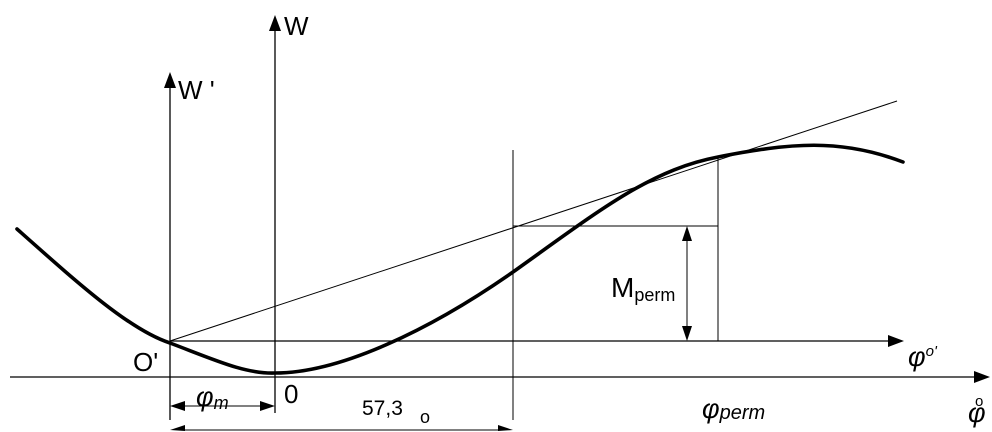  Describe the element at coordinates (982, 377) in the screenshot. I see `phi-o-axis-arrowhead` at that location.